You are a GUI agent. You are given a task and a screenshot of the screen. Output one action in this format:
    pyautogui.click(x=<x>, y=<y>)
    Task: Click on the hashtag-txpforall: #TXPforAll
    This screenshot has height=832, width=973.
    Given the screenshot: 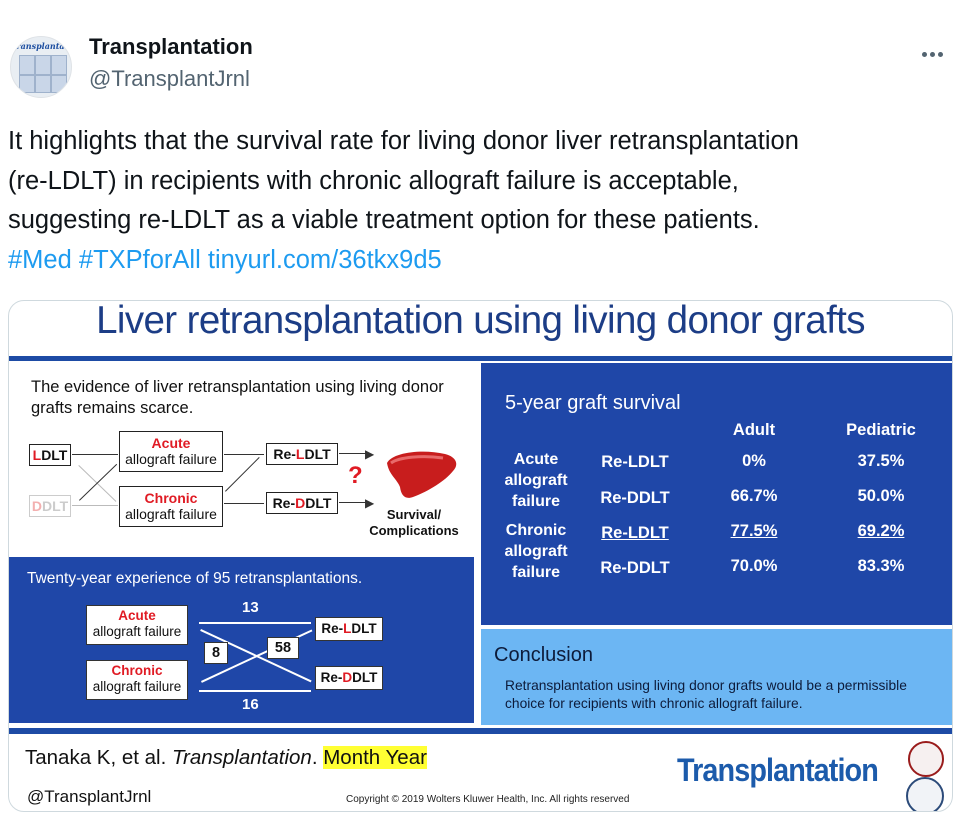 What is the action you would take?
    pyautogui.click(x=139, y=259)
    